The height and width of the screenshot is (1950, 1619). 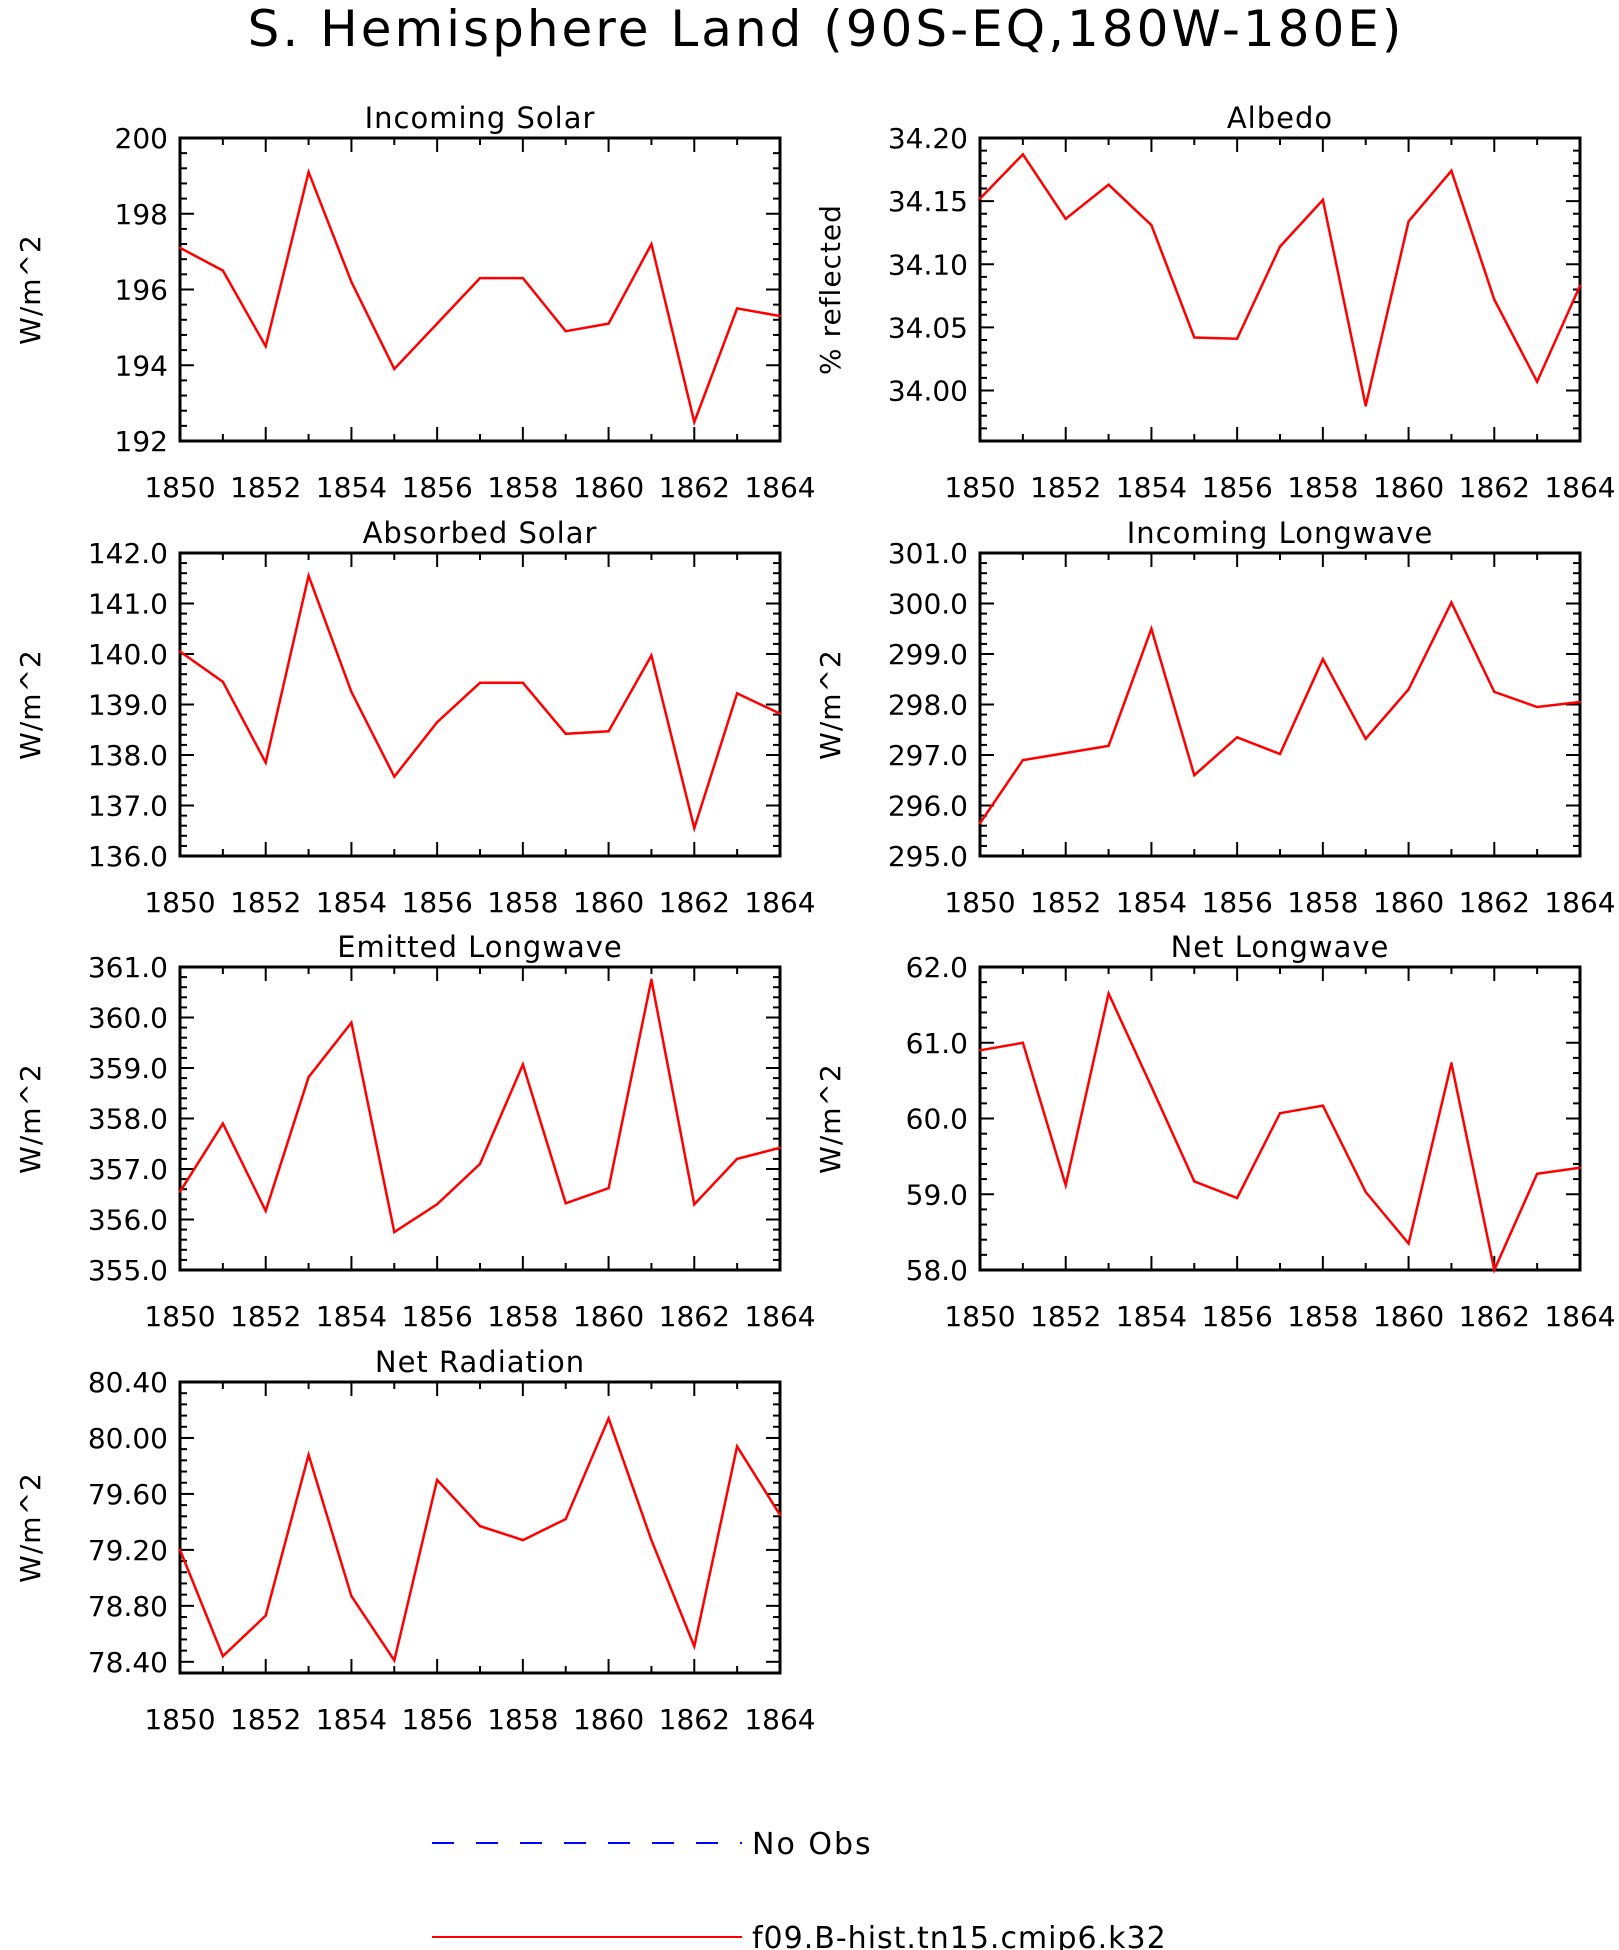 I want to click on y-tick-label: 79.20, so click(x=128, y=1550).